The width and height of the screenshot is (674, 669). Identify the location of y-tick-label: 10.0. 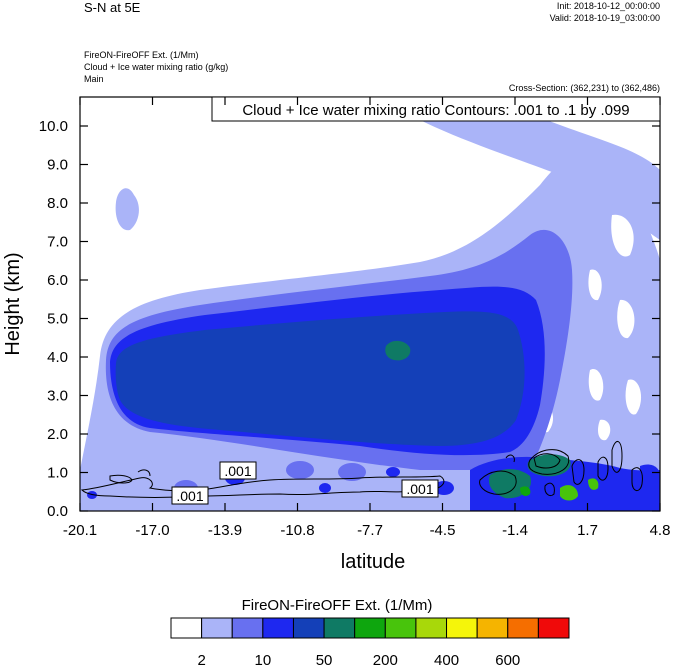
(53, 126).